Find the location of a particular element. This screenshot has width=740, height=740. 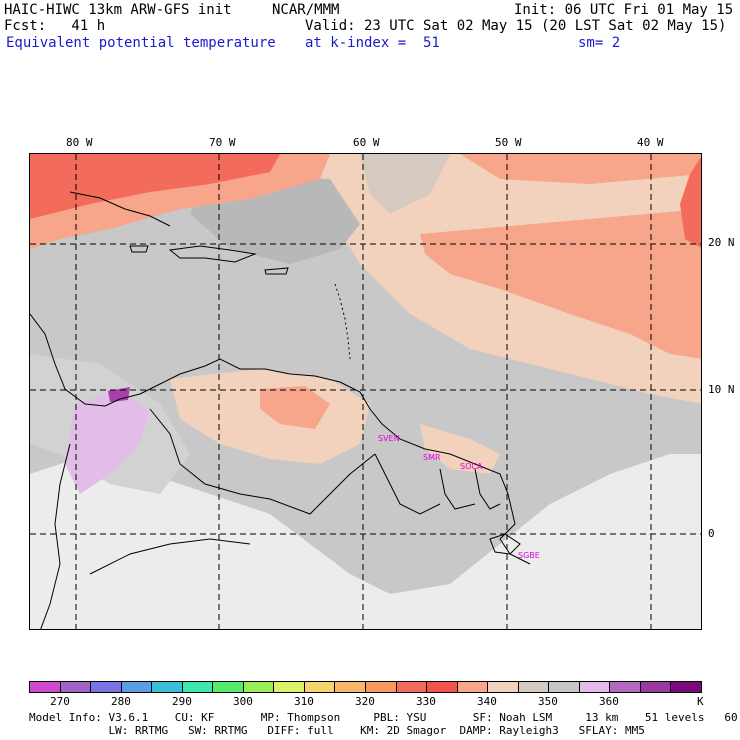

field-lavender-colombia is located at coordinates (107, 441).